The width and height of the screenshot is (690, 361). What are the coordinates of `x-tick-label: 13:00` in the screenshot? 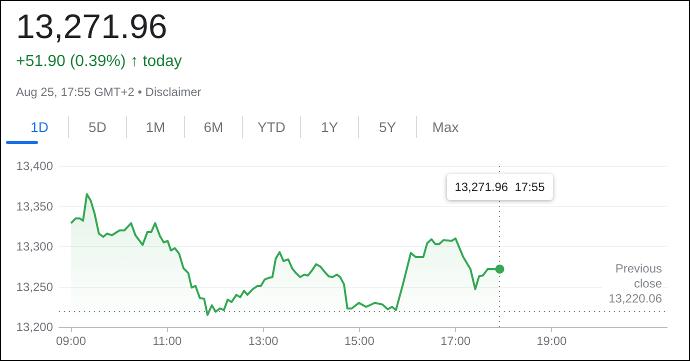 It's located at (263, 341).